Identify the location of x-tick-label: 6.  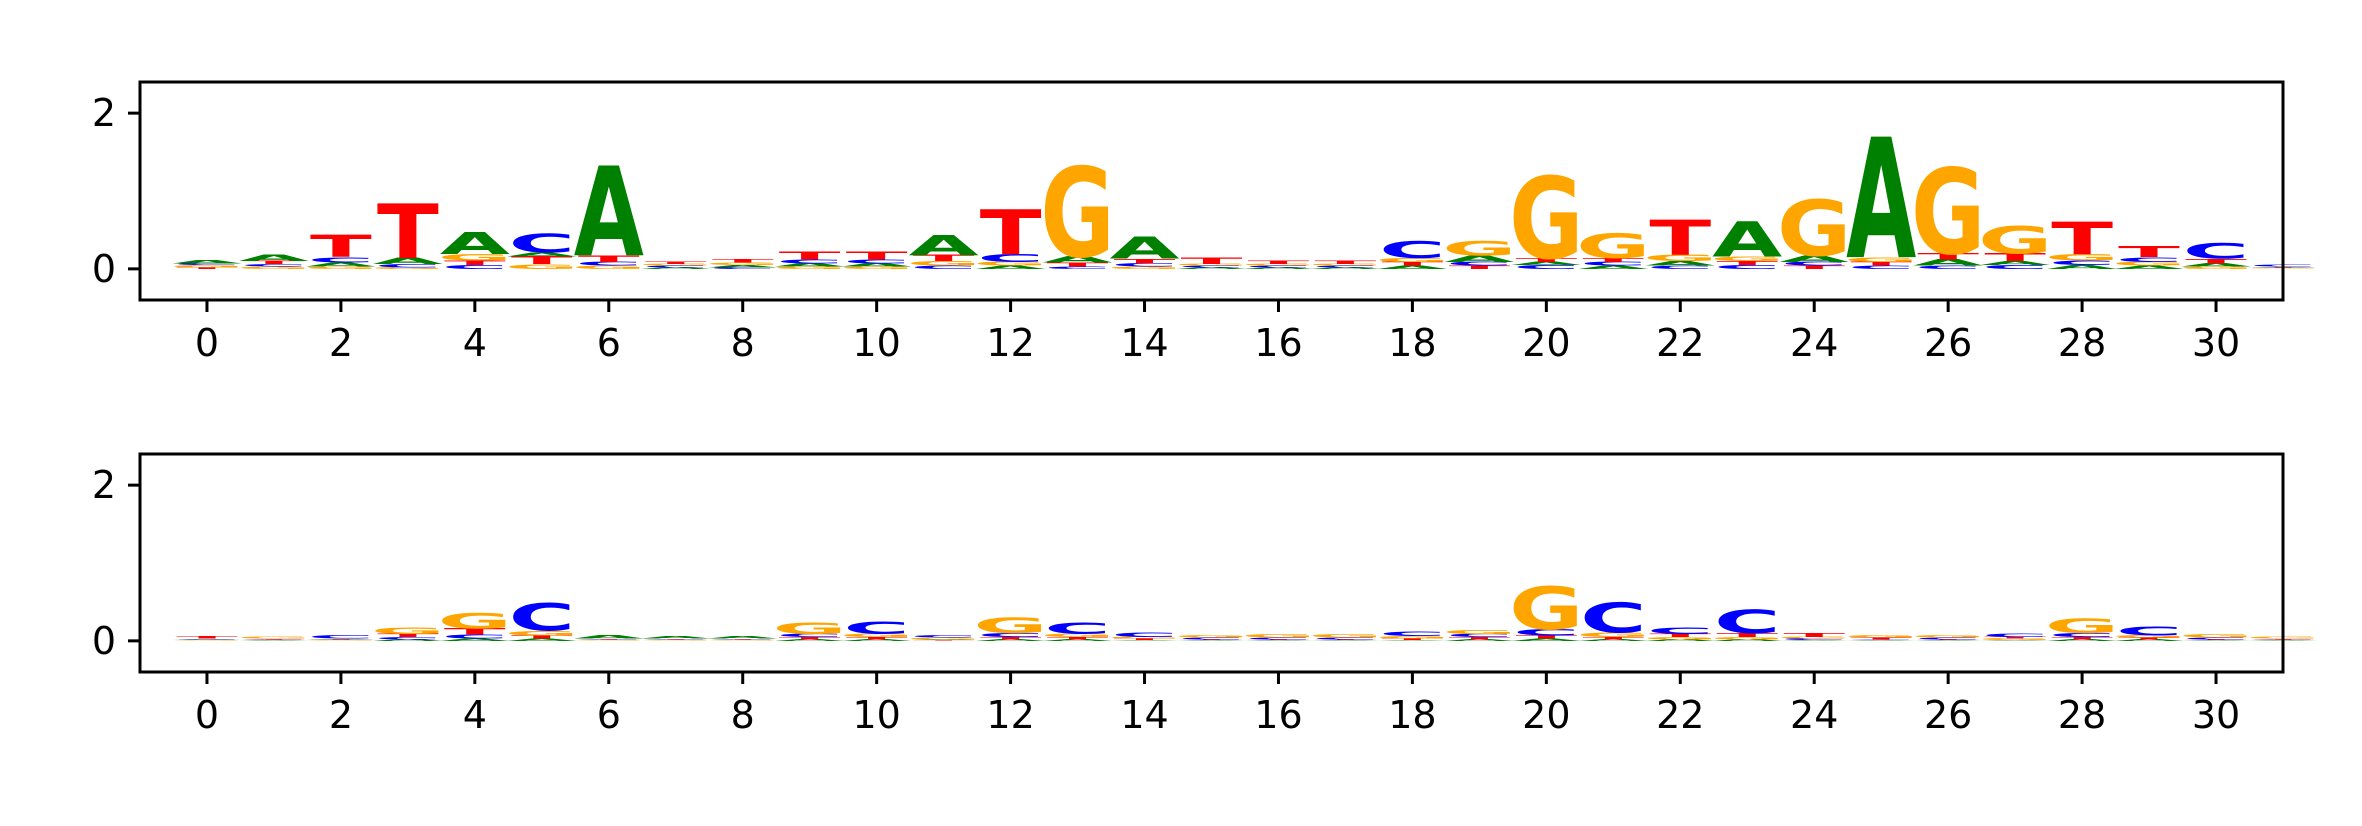
(609, 343).